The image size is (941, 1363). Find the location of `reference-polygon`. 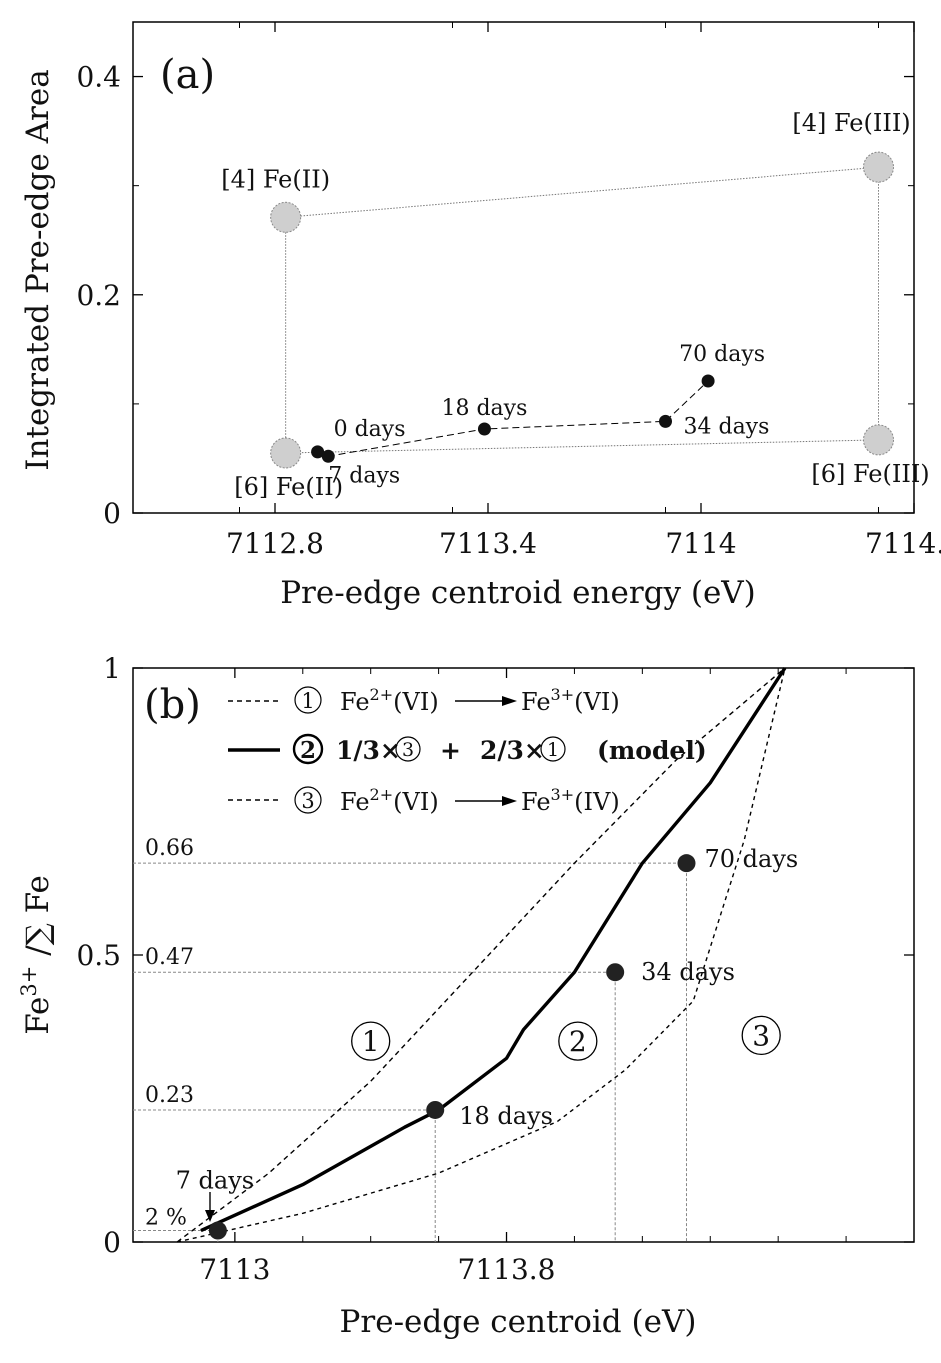

reference-polygon is located at coordinates (582, 310).